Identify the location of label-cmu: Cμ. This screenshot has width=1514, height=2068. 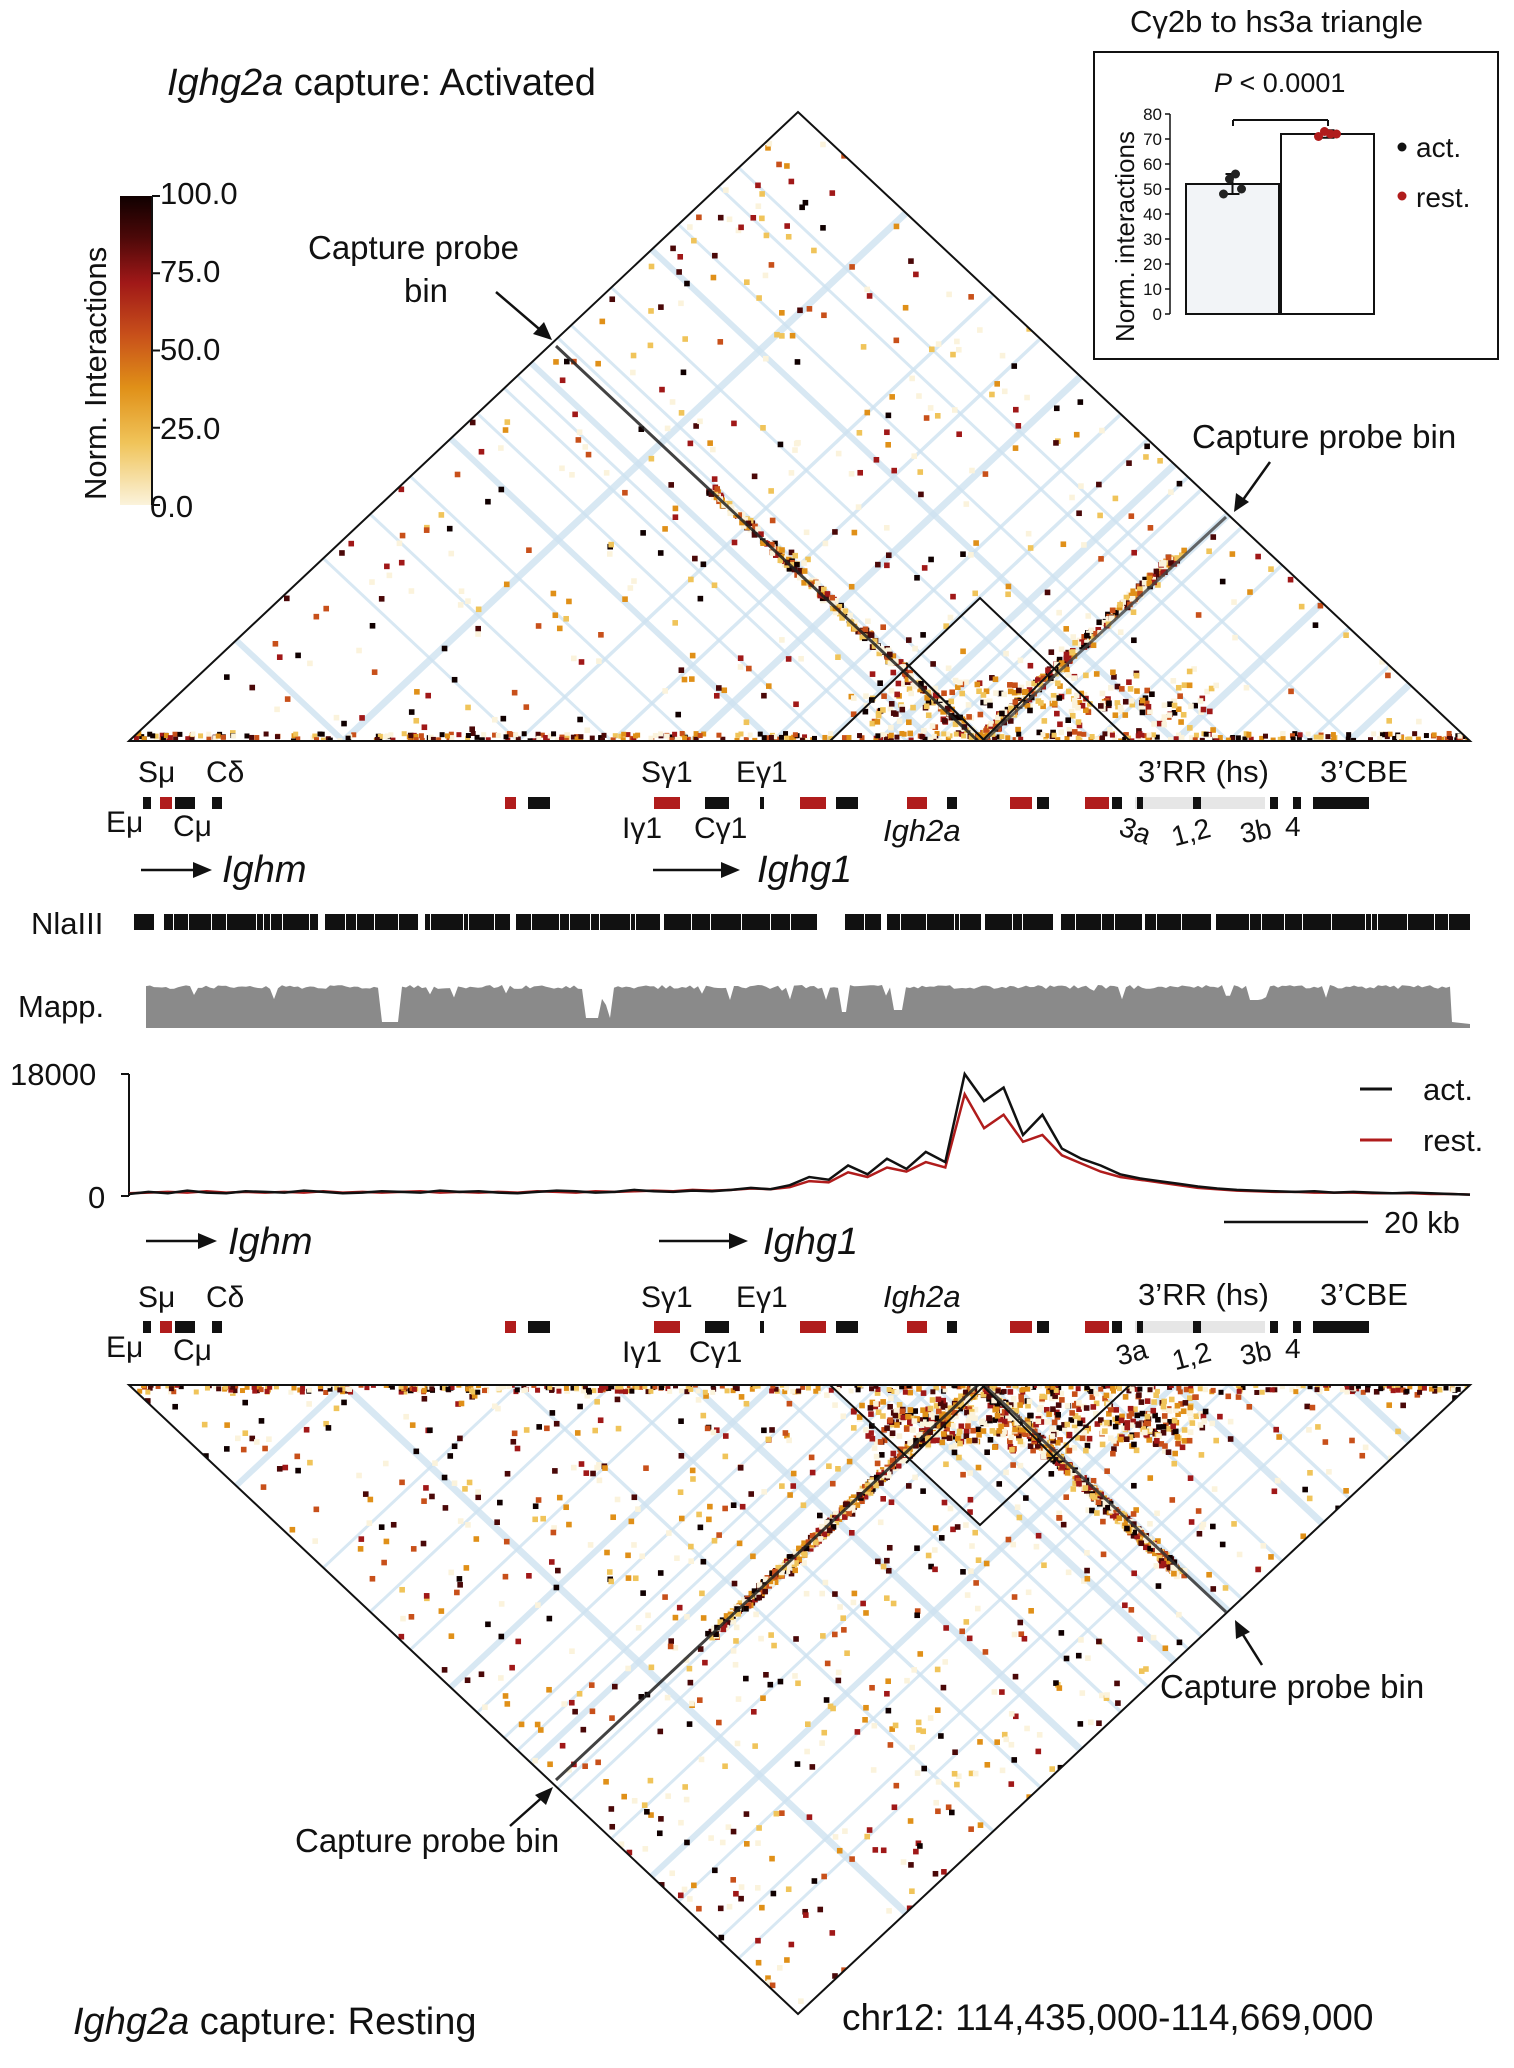
(192, 826).